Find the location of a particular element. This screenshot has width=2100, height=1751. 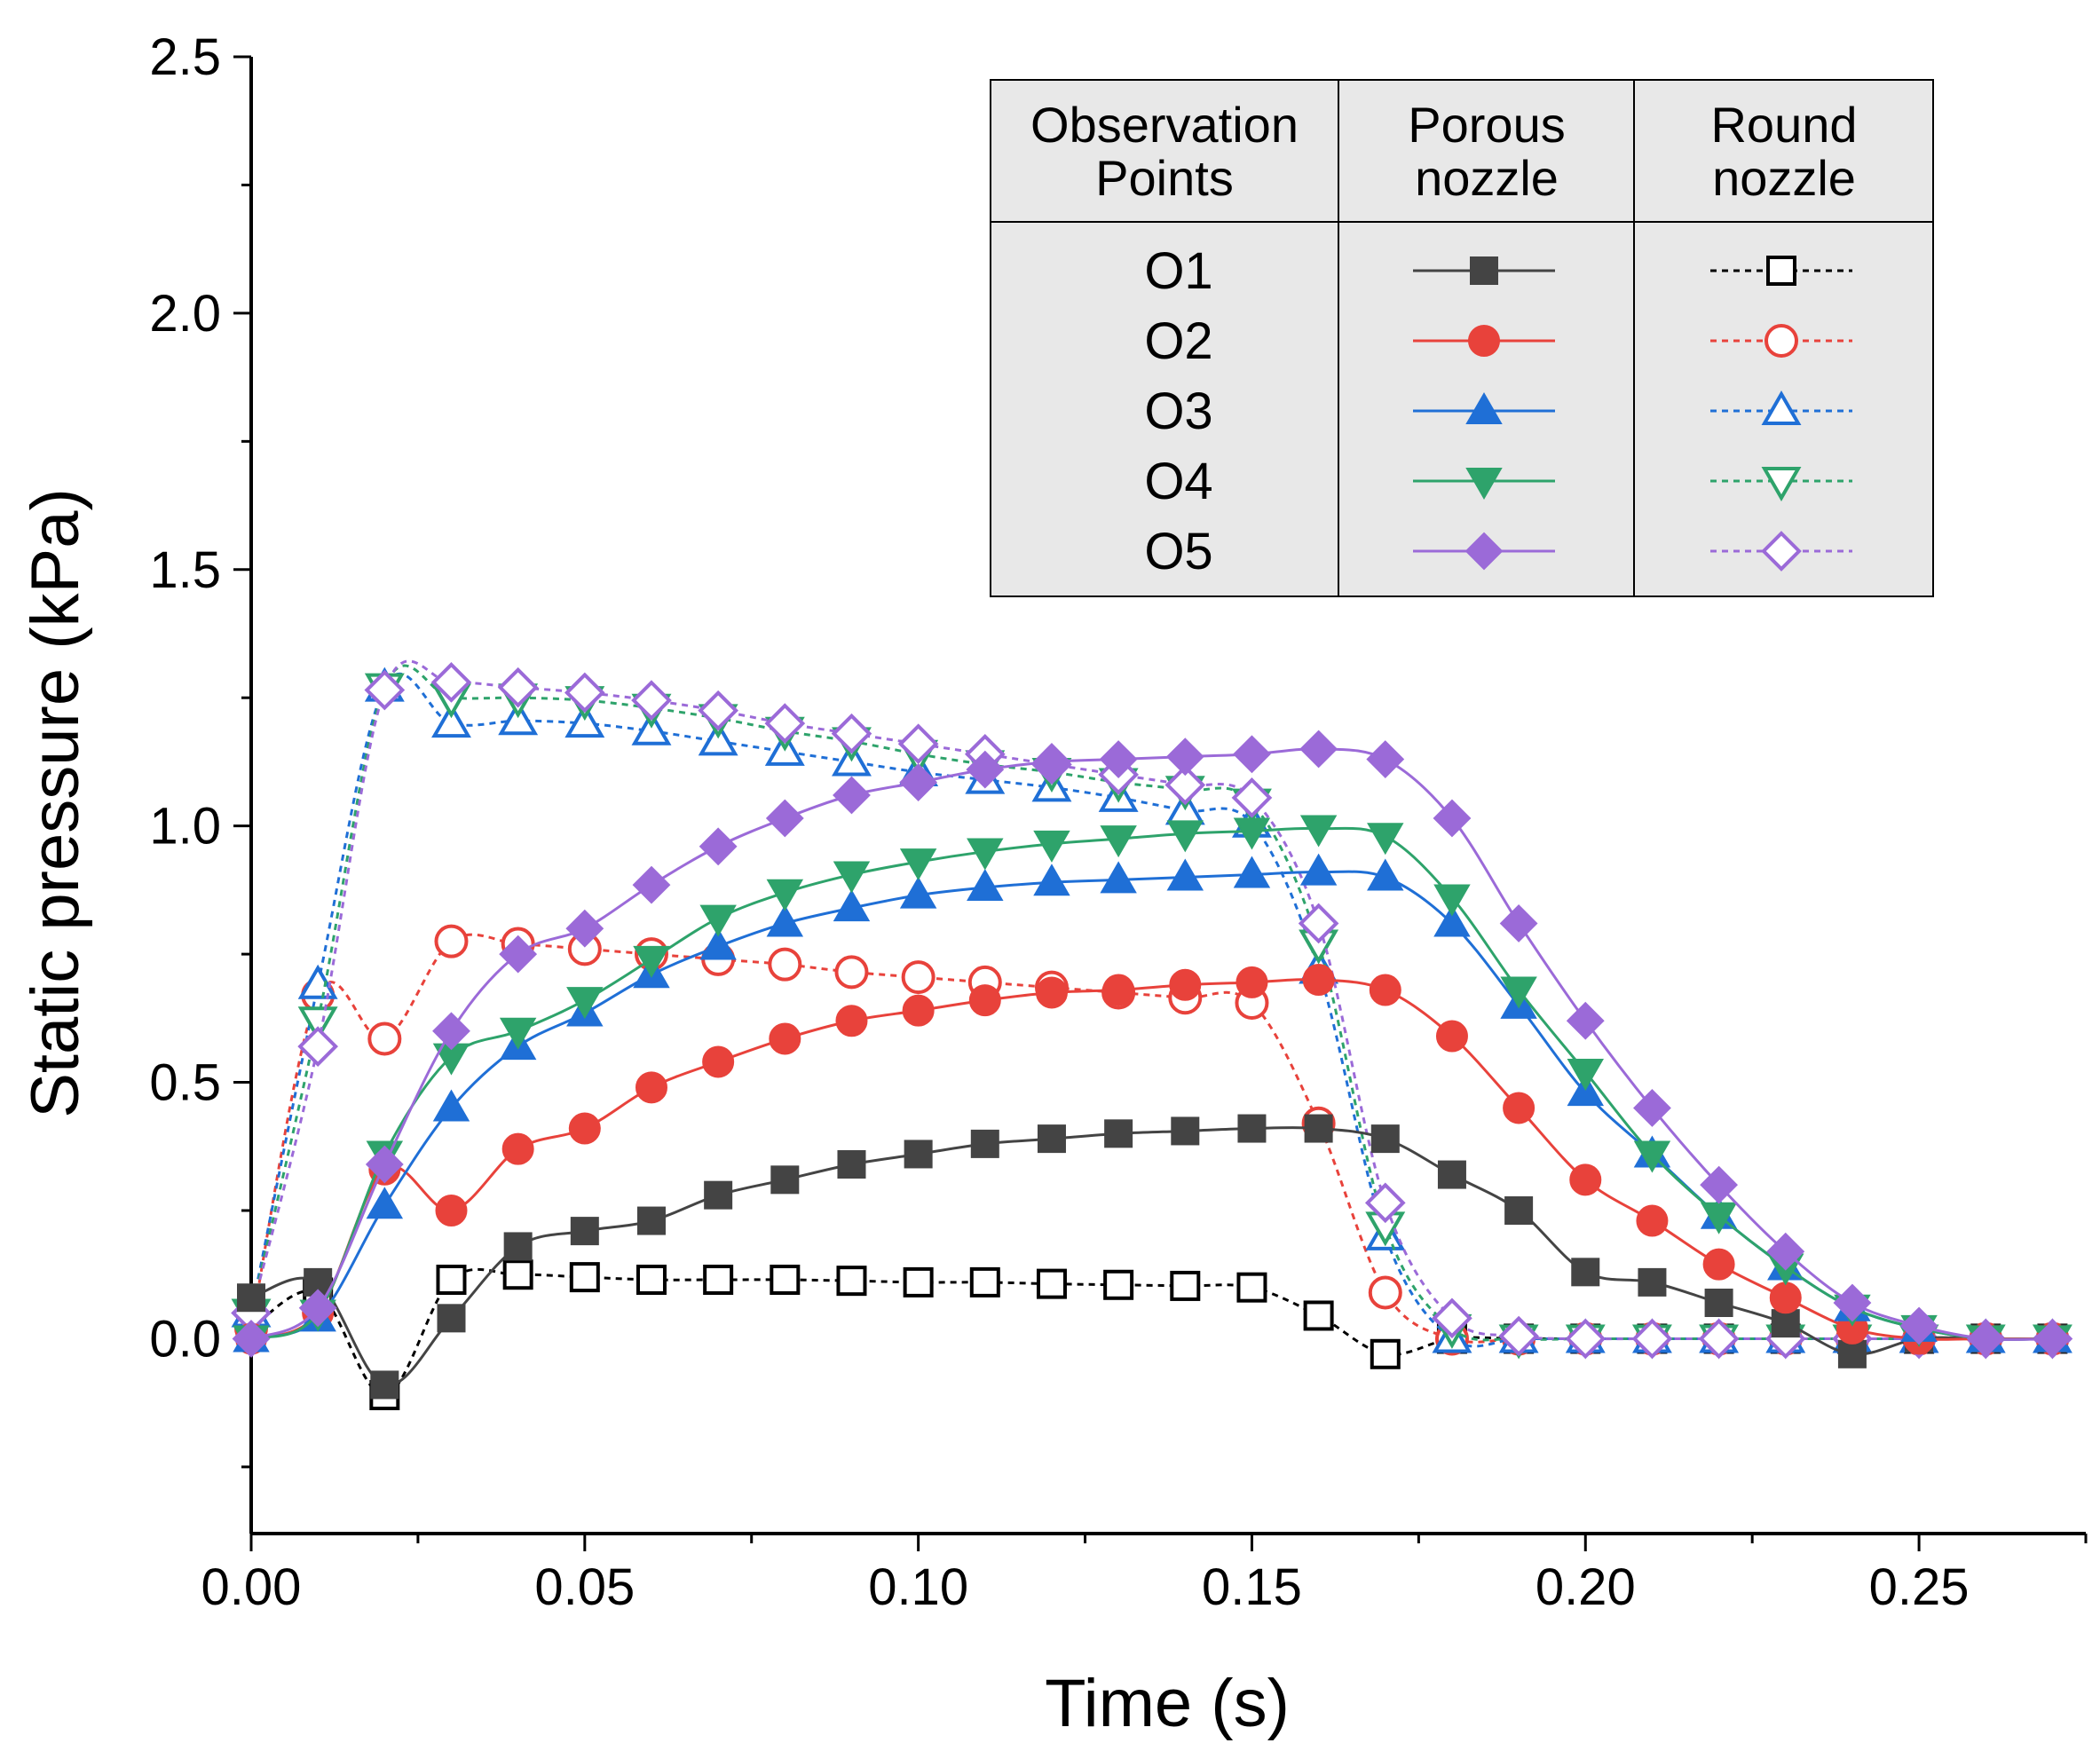

legend-row-label: O4 is located at coordinates (1178, 481).